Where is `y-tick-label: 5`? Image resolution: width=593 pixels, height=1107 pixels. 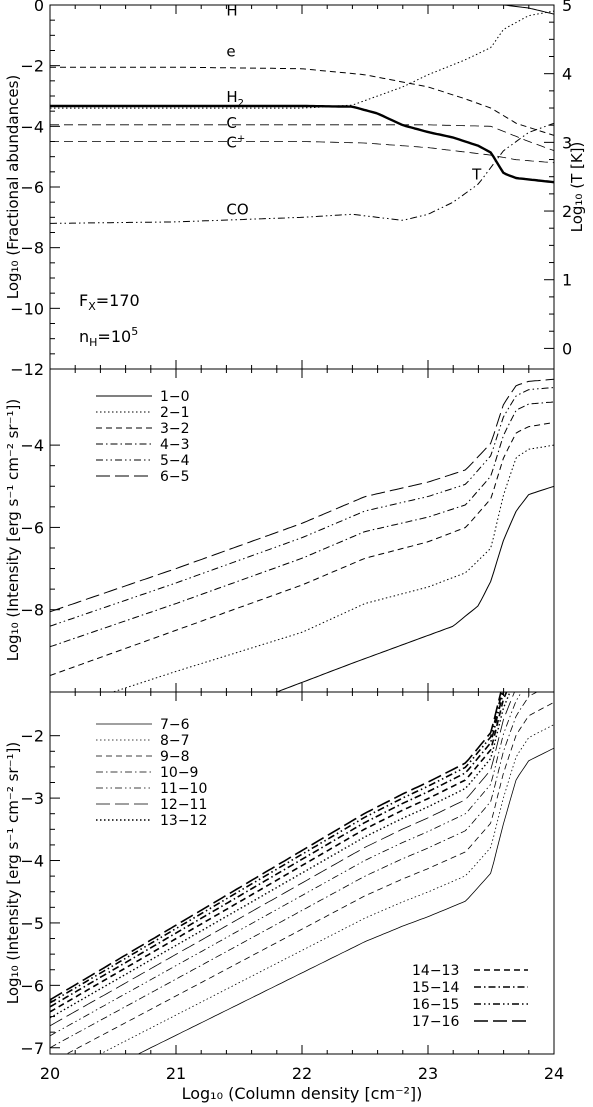 y-tick-label: 5 is located at coordinates (567, 7).